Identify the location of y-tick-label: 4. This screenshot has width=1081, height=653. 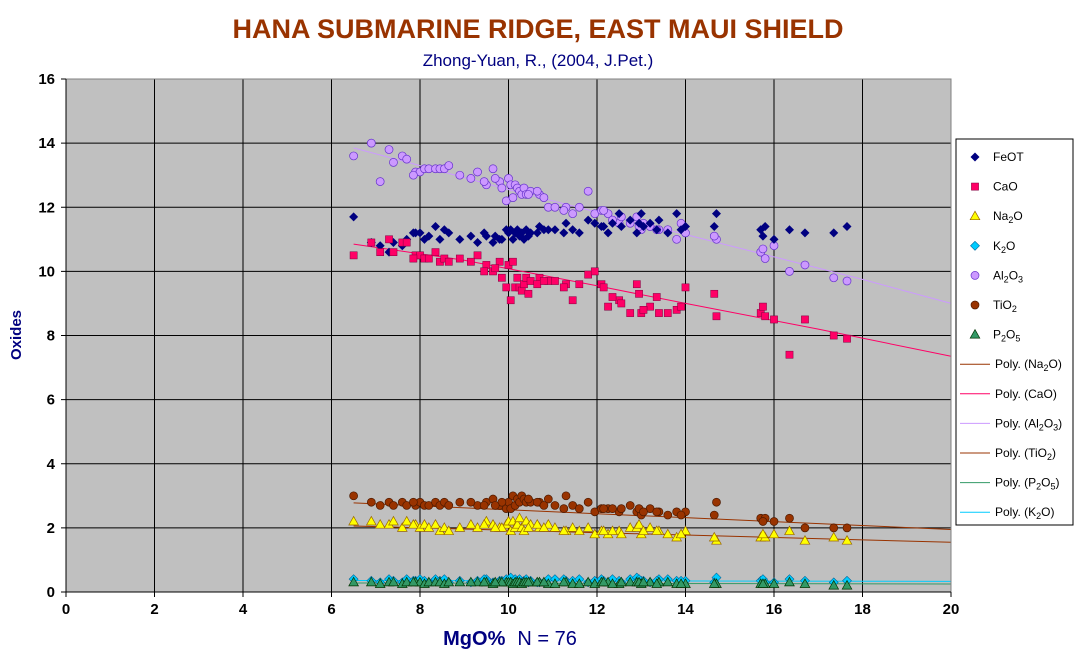
(51, 464).